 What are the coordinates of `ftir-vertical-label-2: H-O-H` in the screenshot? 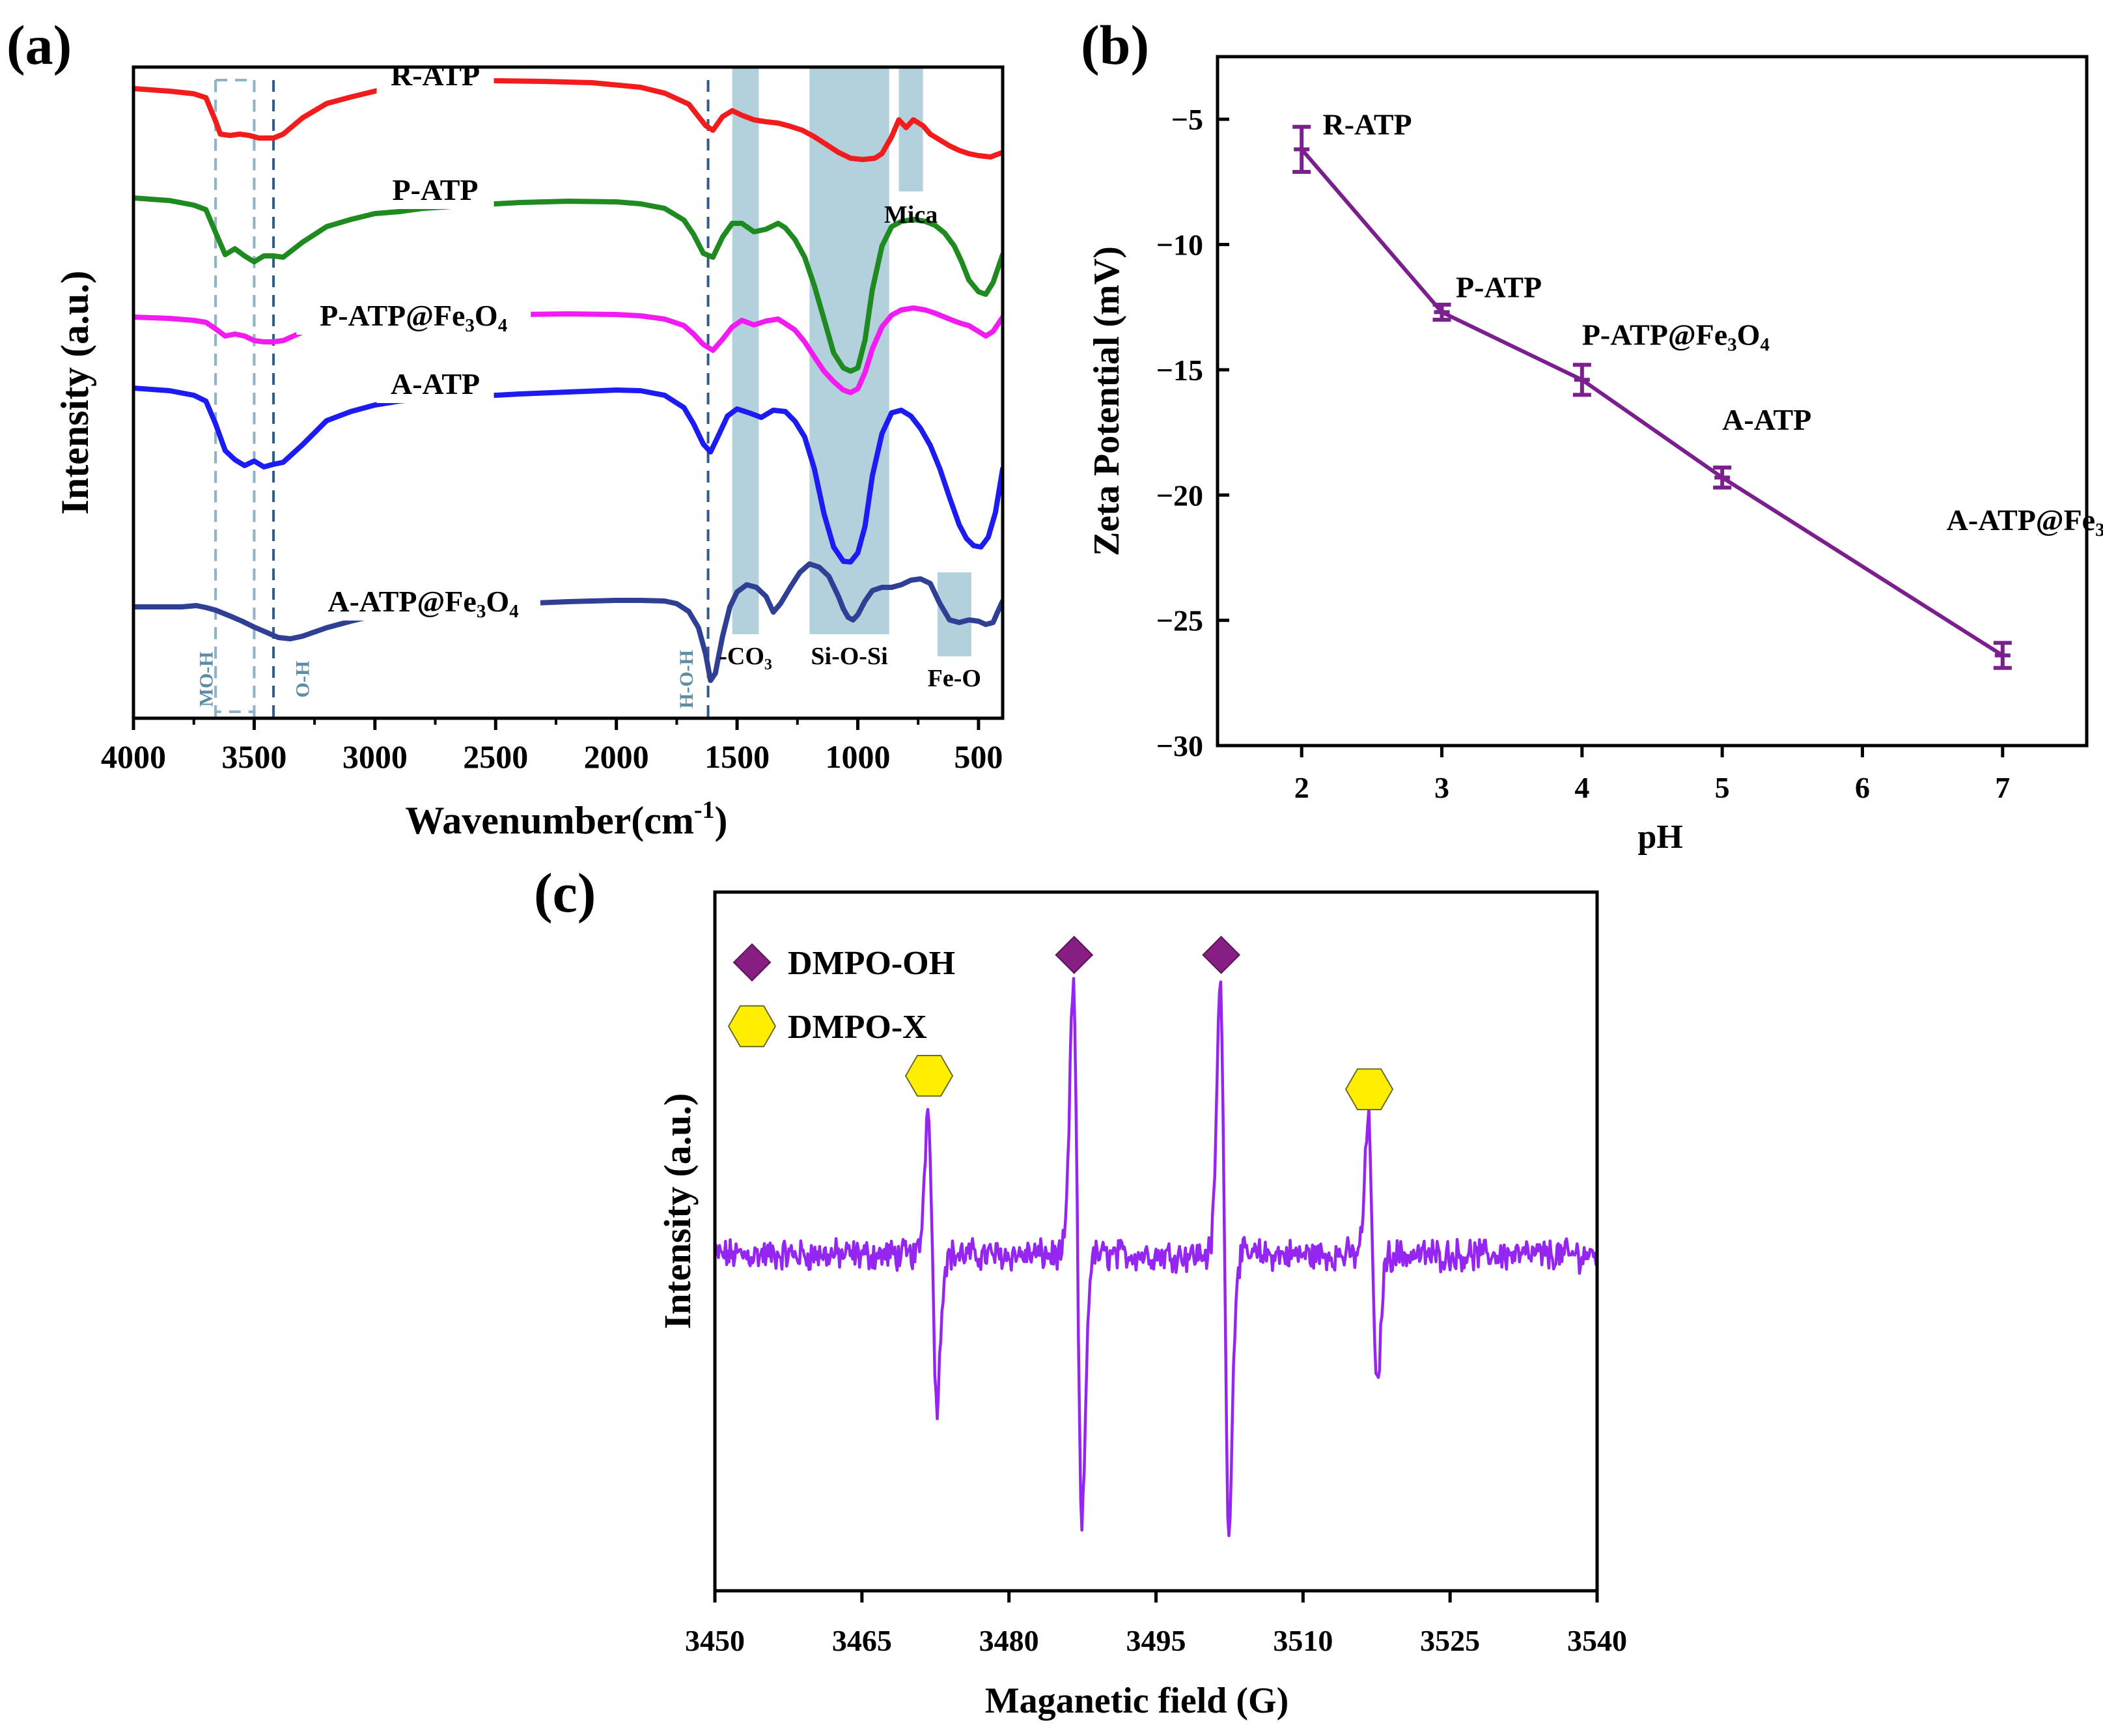 It's located at (686, 679).